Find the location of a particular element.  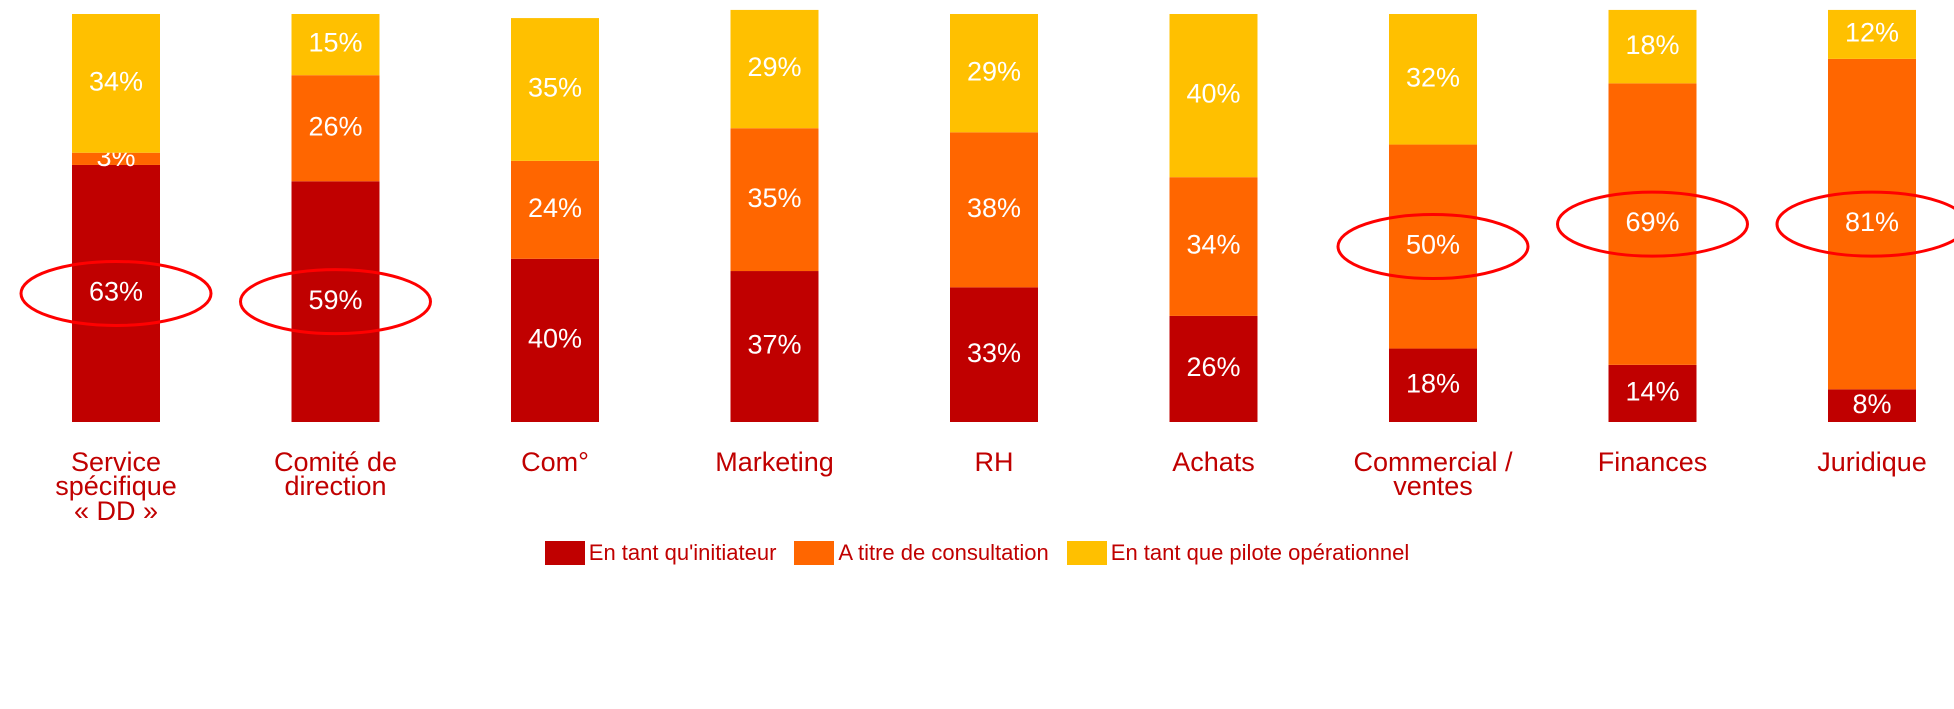

category-label: Comité de direction is located at coordinates (335, 474).